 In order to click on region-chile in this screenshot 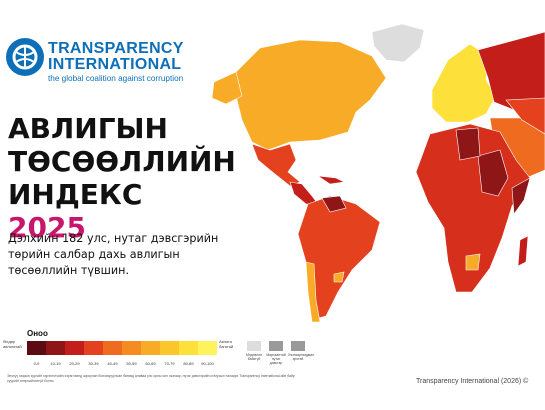, I will do `click(313, 292)`.